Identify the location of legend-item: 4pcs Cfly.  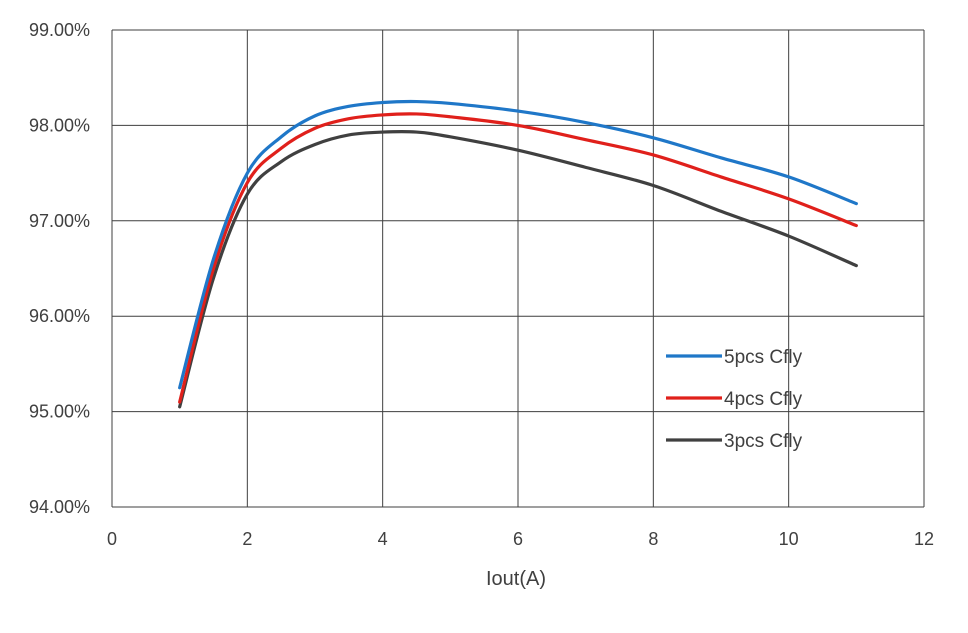
(734, 399).